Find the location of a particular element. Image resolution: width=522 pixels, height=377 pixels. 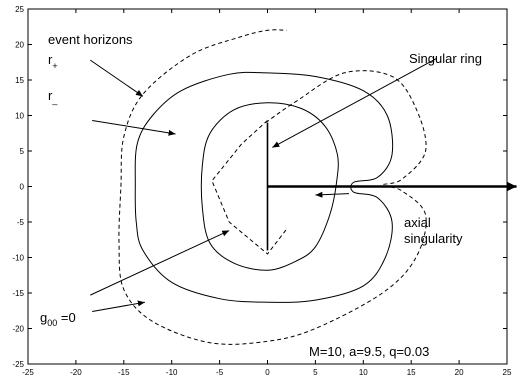

x-tick-label: 0 is located at coordinates (267, 372).